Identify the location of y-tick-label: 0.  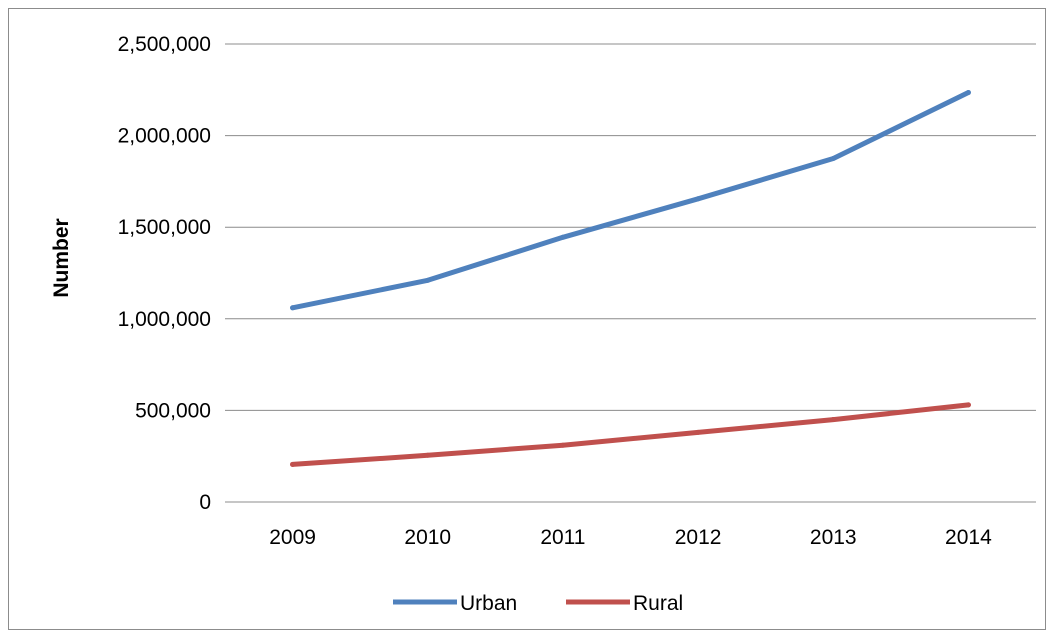
(205, 502).